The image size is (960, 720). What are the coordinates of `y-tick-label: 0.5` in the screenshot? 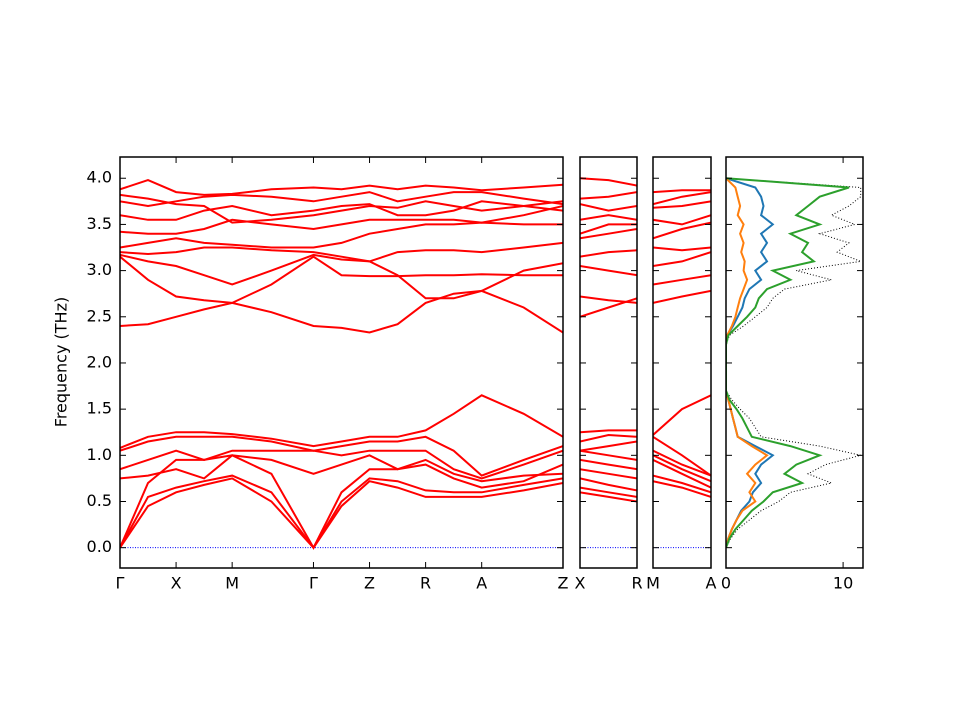 It's located at (99, 500).